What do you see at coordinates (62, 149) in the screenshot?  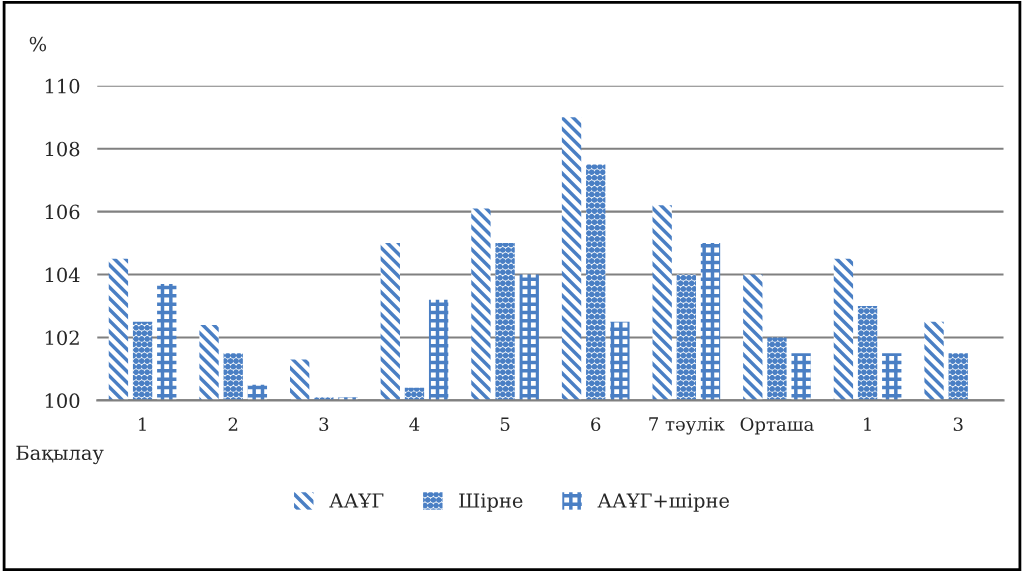 I see `y-tick-label: 108` at bounding box center [62, 149].